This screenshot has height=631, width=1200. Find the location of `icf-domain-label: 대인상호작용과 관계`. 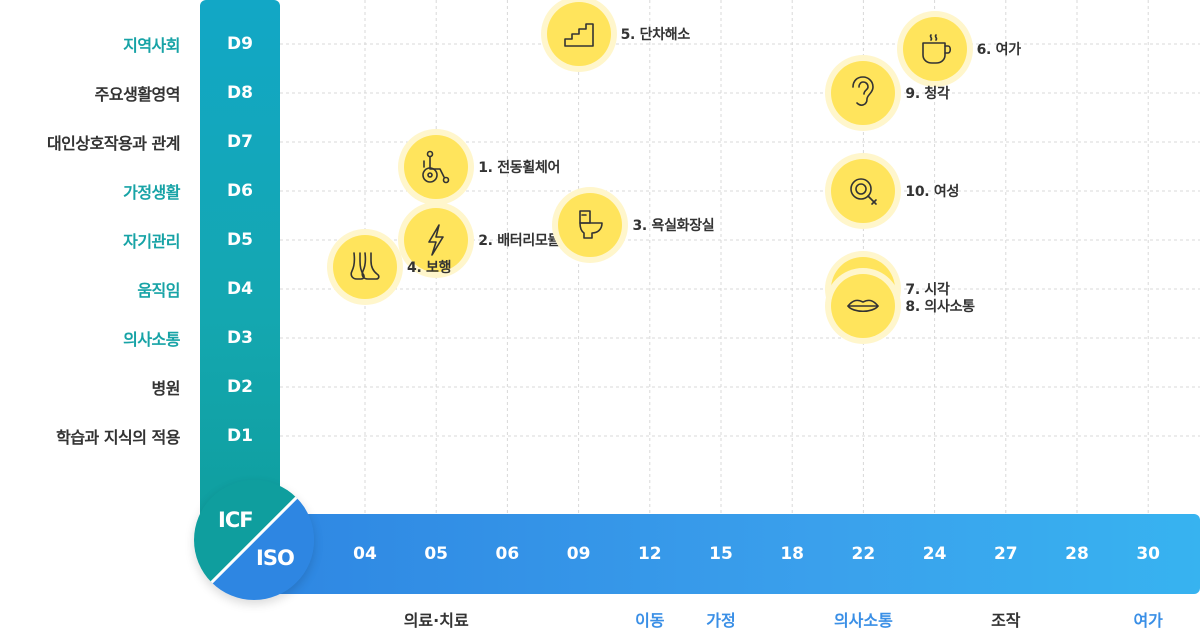

icf-domain-label: 대인상호작용과 관계 is located at coordinates (113, 143).